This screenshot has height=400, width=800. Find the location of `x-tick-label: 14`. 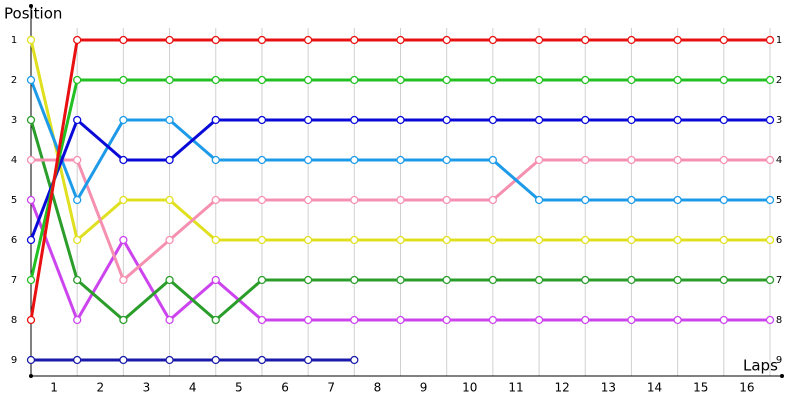

x-tick-label: 14 is located at coordinates (654, 388).